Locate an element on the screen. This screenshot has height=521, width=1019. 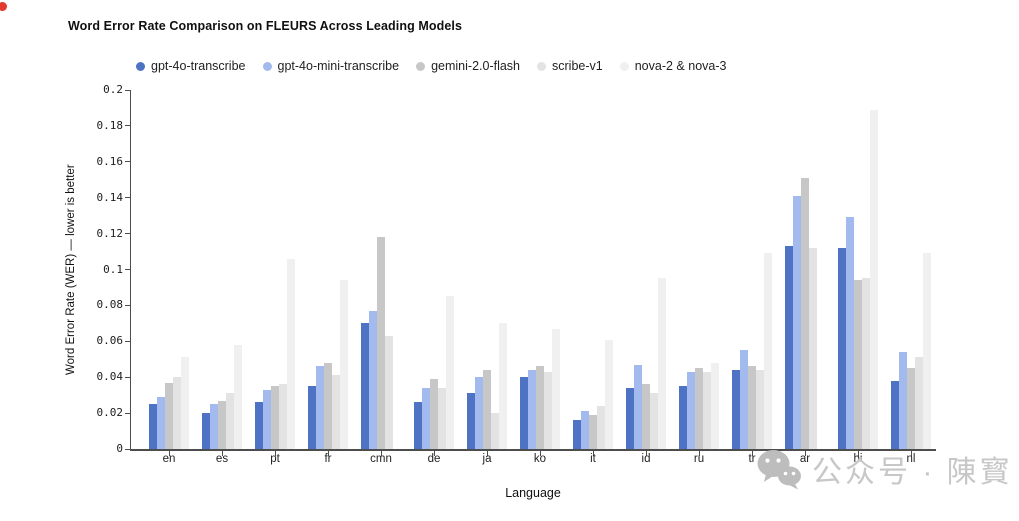
x-category-label-hi: hi is located at coordinates (858, 459).